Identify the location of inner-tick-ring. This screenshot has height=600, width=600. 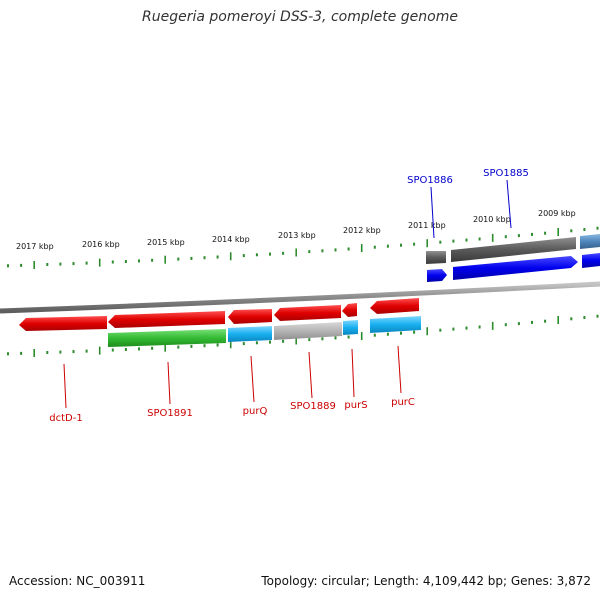
(303, 335).